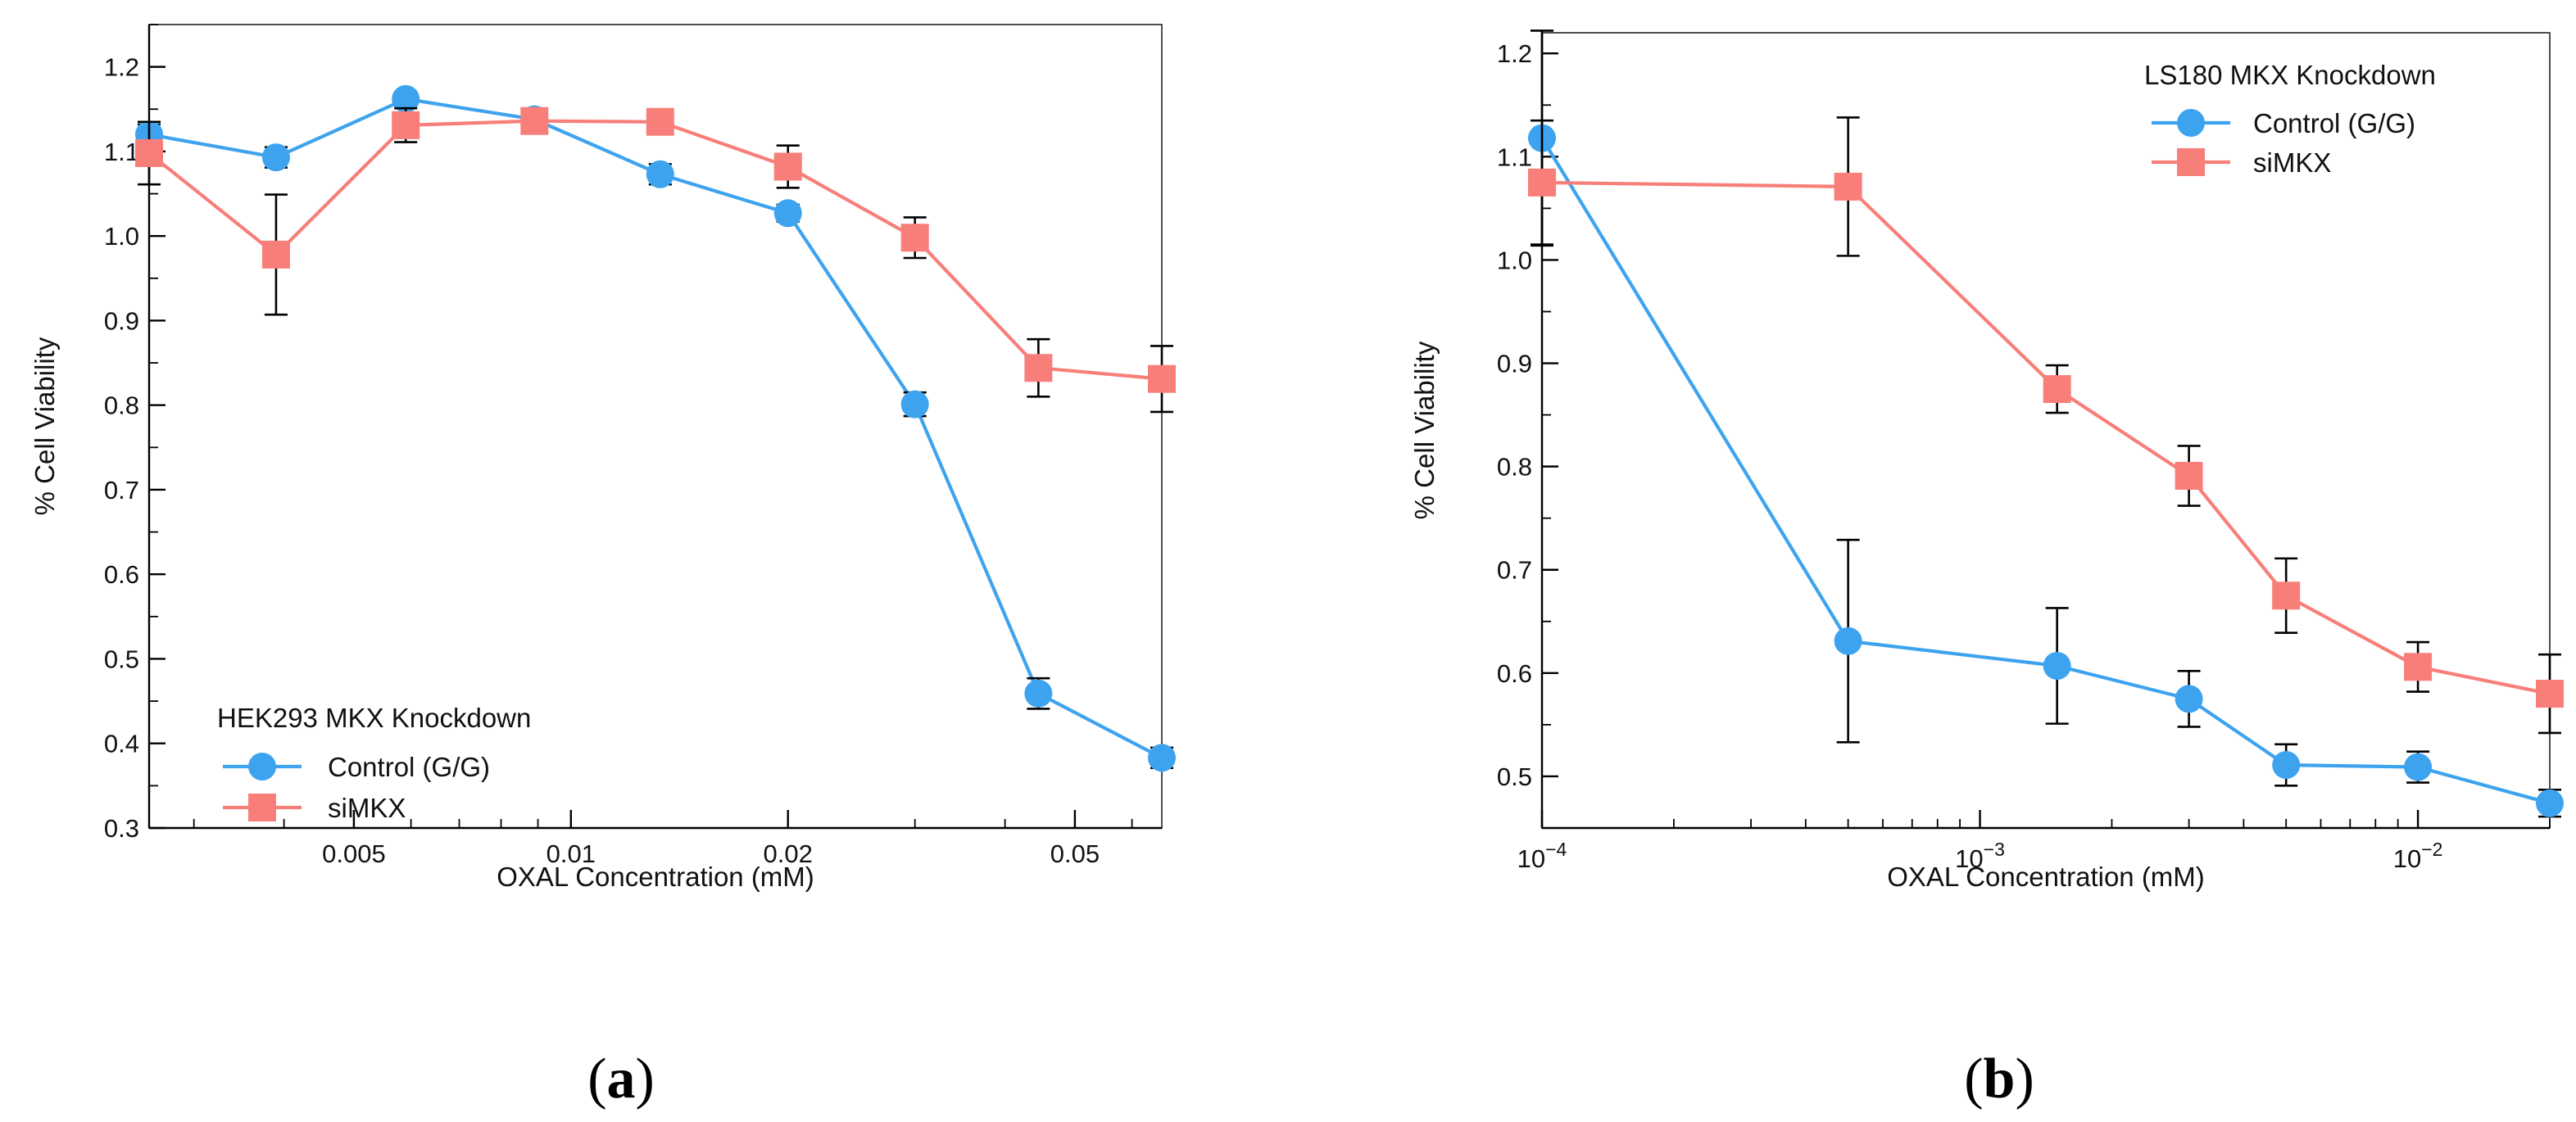 This screenshot has width=2576, height=1122. I want to click on x-tick-label: 0.01, so click(571, 853).